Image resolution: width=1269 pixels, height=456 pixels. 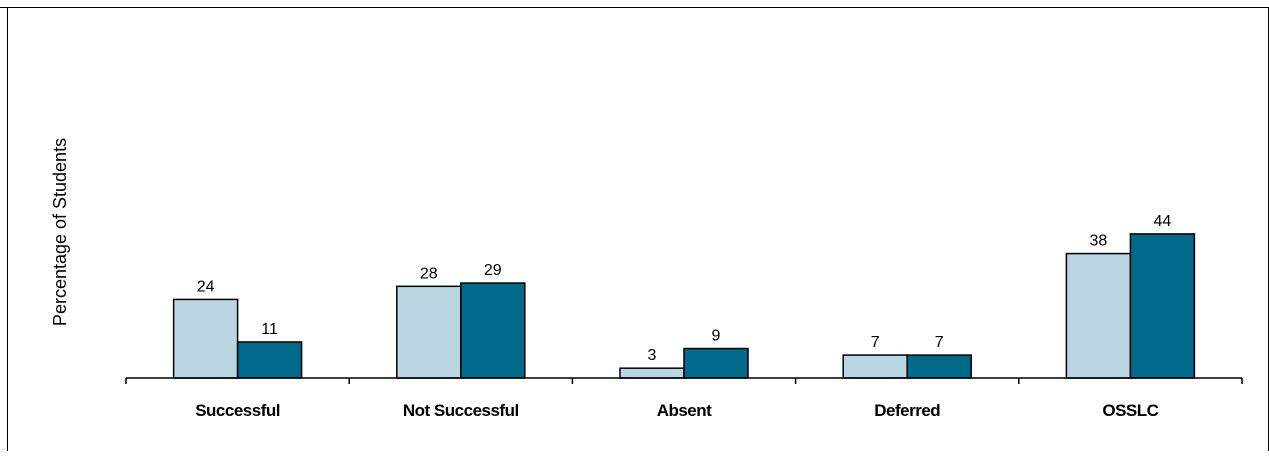 What do you see at coordinates (1099, 241) in the screenshot?
I see `value-label: 38` at bounding box center [1099, 241].